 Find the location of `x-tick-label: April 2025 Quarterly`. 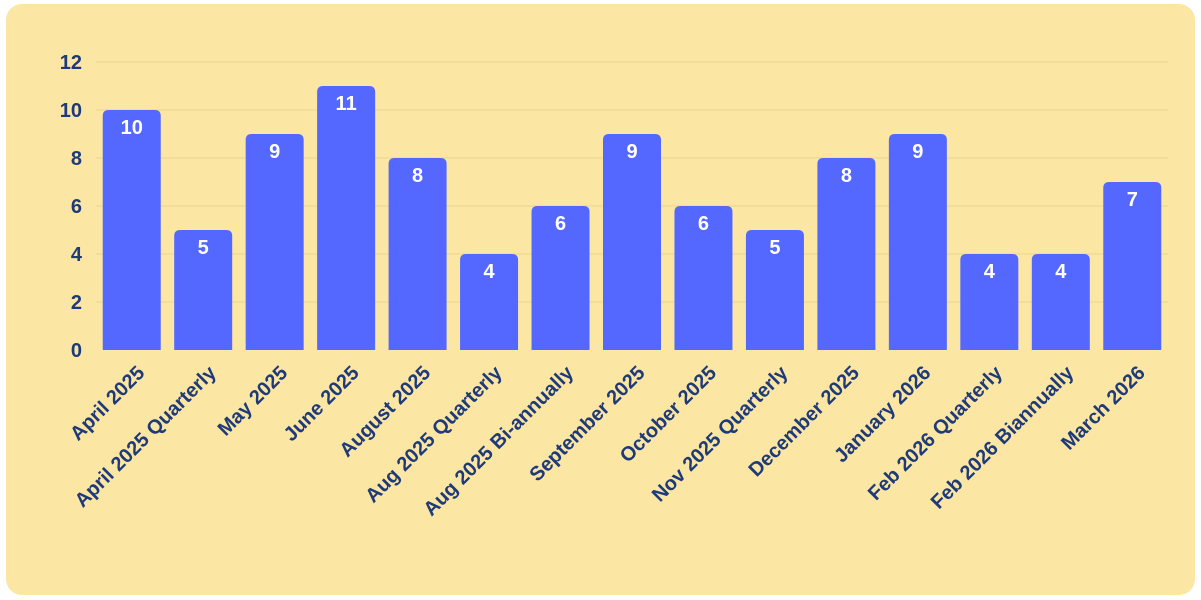

x-tick-label: April 2025 Quarterly is located at coordinates (146, 436).